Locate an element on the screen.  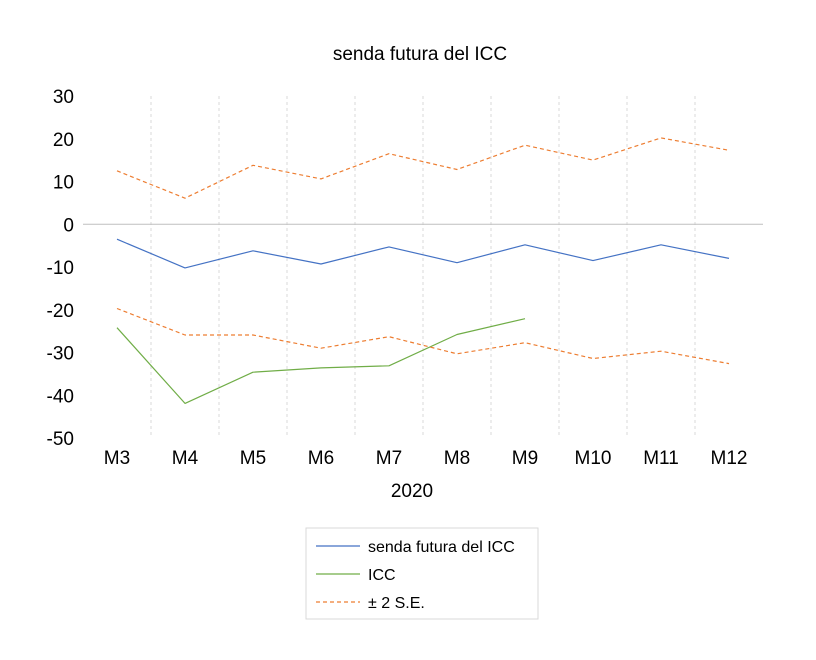
y-tick-label: 30 is located at coordinates (63, 97).